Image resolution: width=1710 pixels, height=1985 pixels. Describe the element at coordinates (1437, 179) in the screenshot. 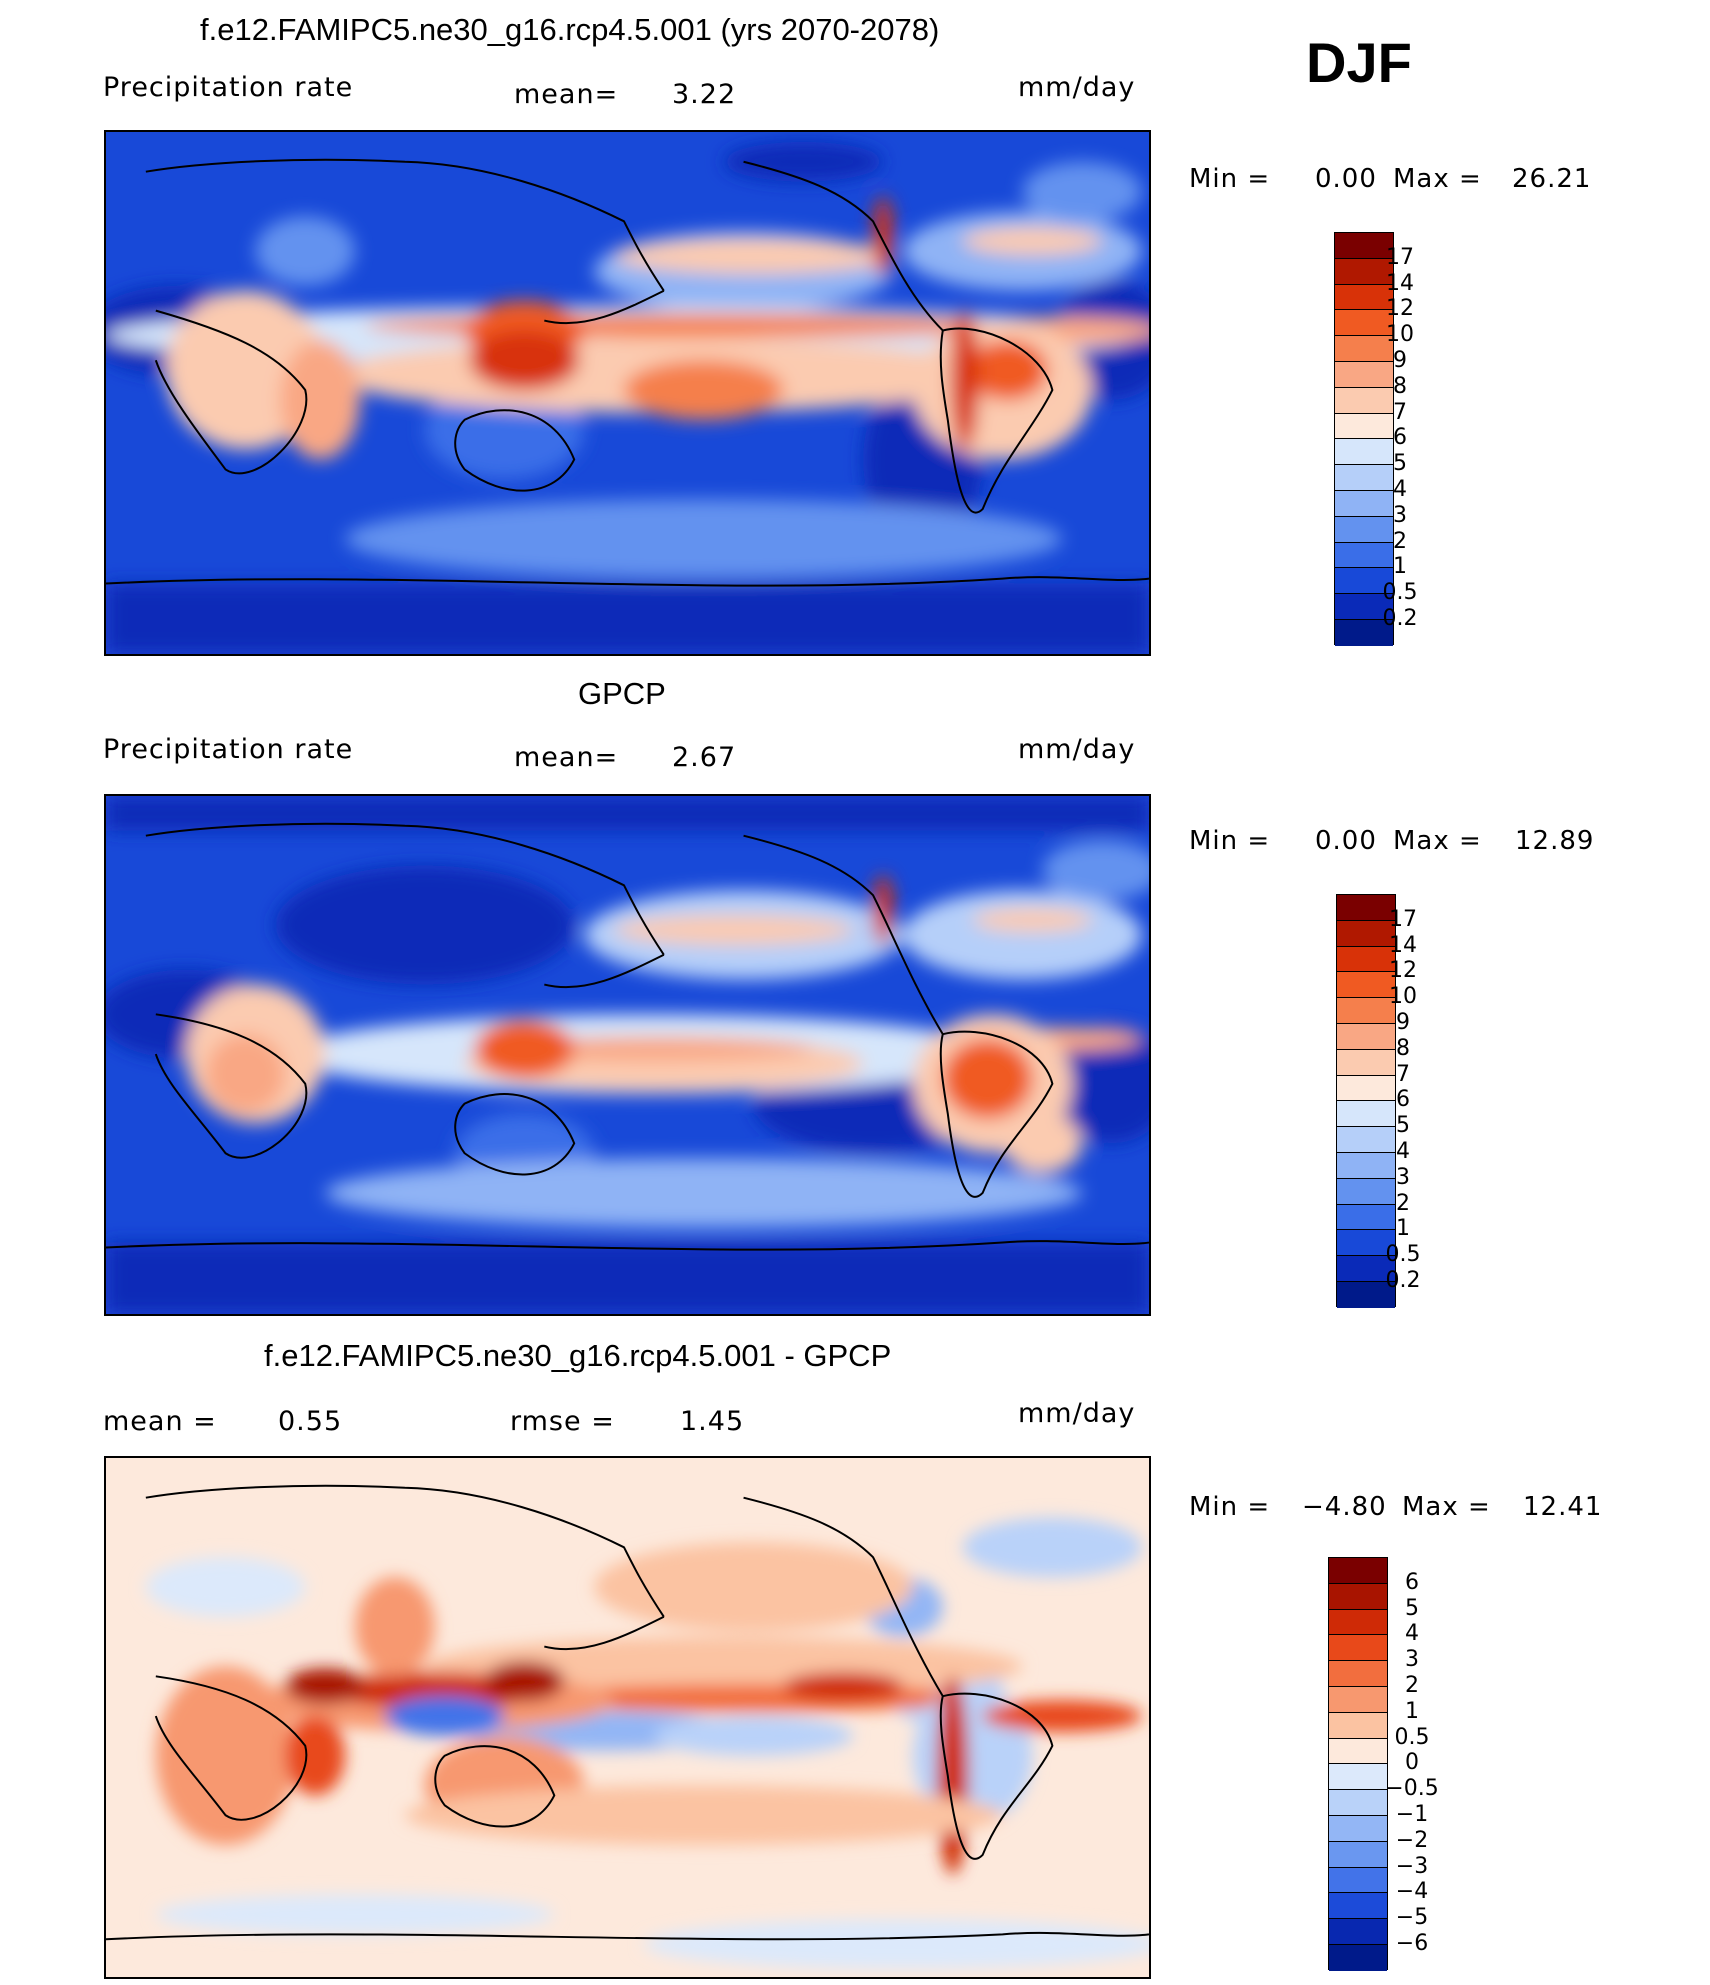

I see `panel1-max-label: Max =` at that location.